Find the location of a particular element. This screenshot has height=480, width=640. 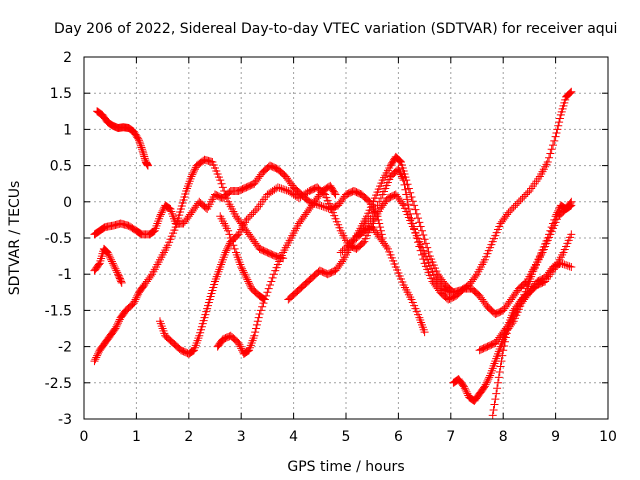

y-tick-label: 2 is located at coordinates (67, 58).